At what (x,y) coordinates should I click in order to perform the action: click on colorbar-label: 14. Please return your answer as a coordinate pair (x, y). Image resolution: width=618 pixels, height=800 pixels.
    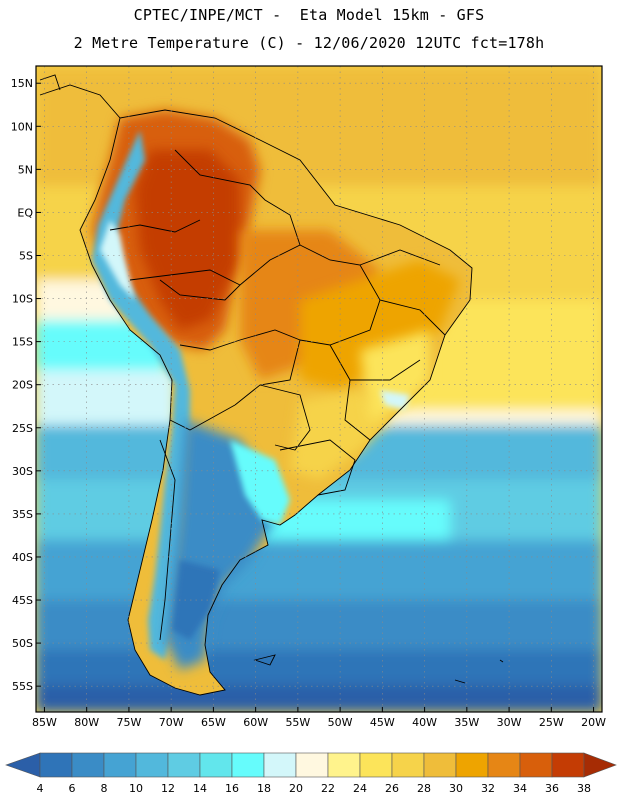
    Looking at the image, I should click on (200, 788).